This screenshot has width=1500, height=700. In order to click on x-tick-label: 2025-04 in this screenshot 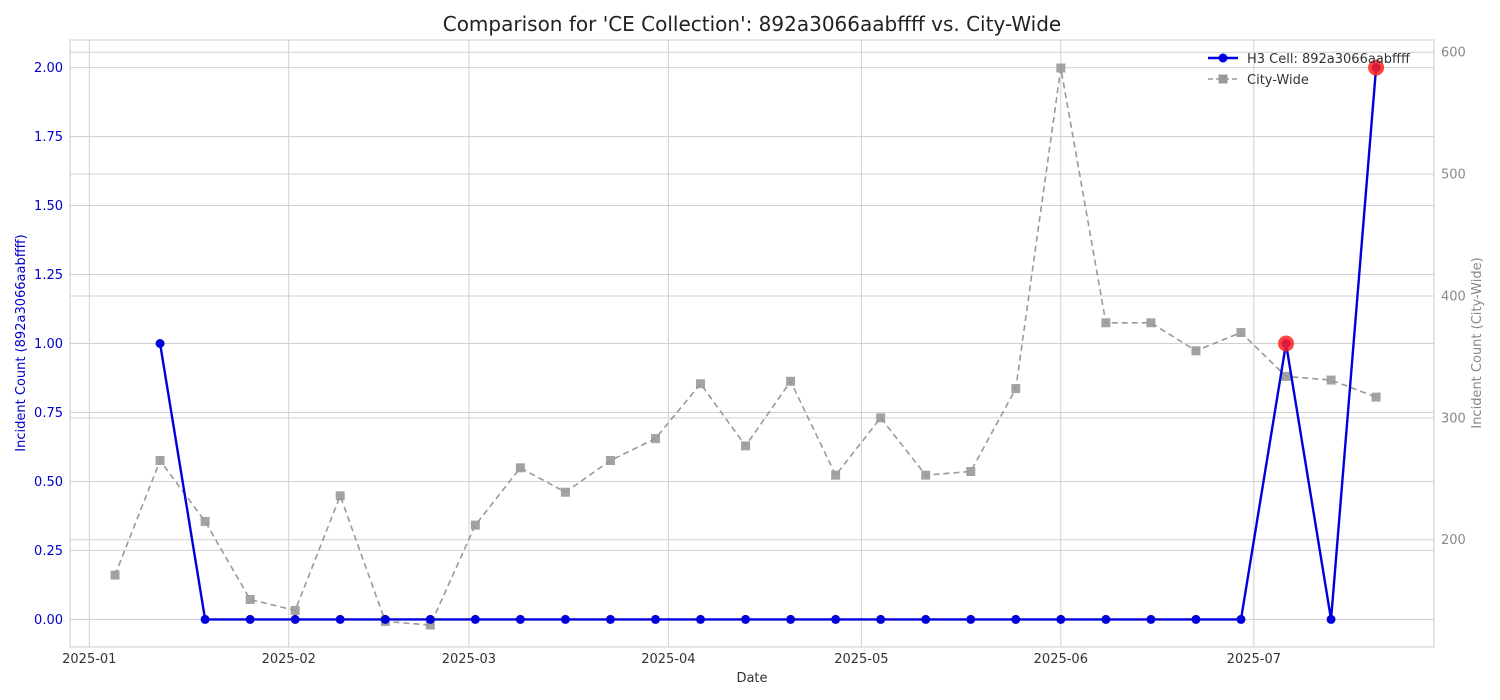, I will do `click(668, 659)`.